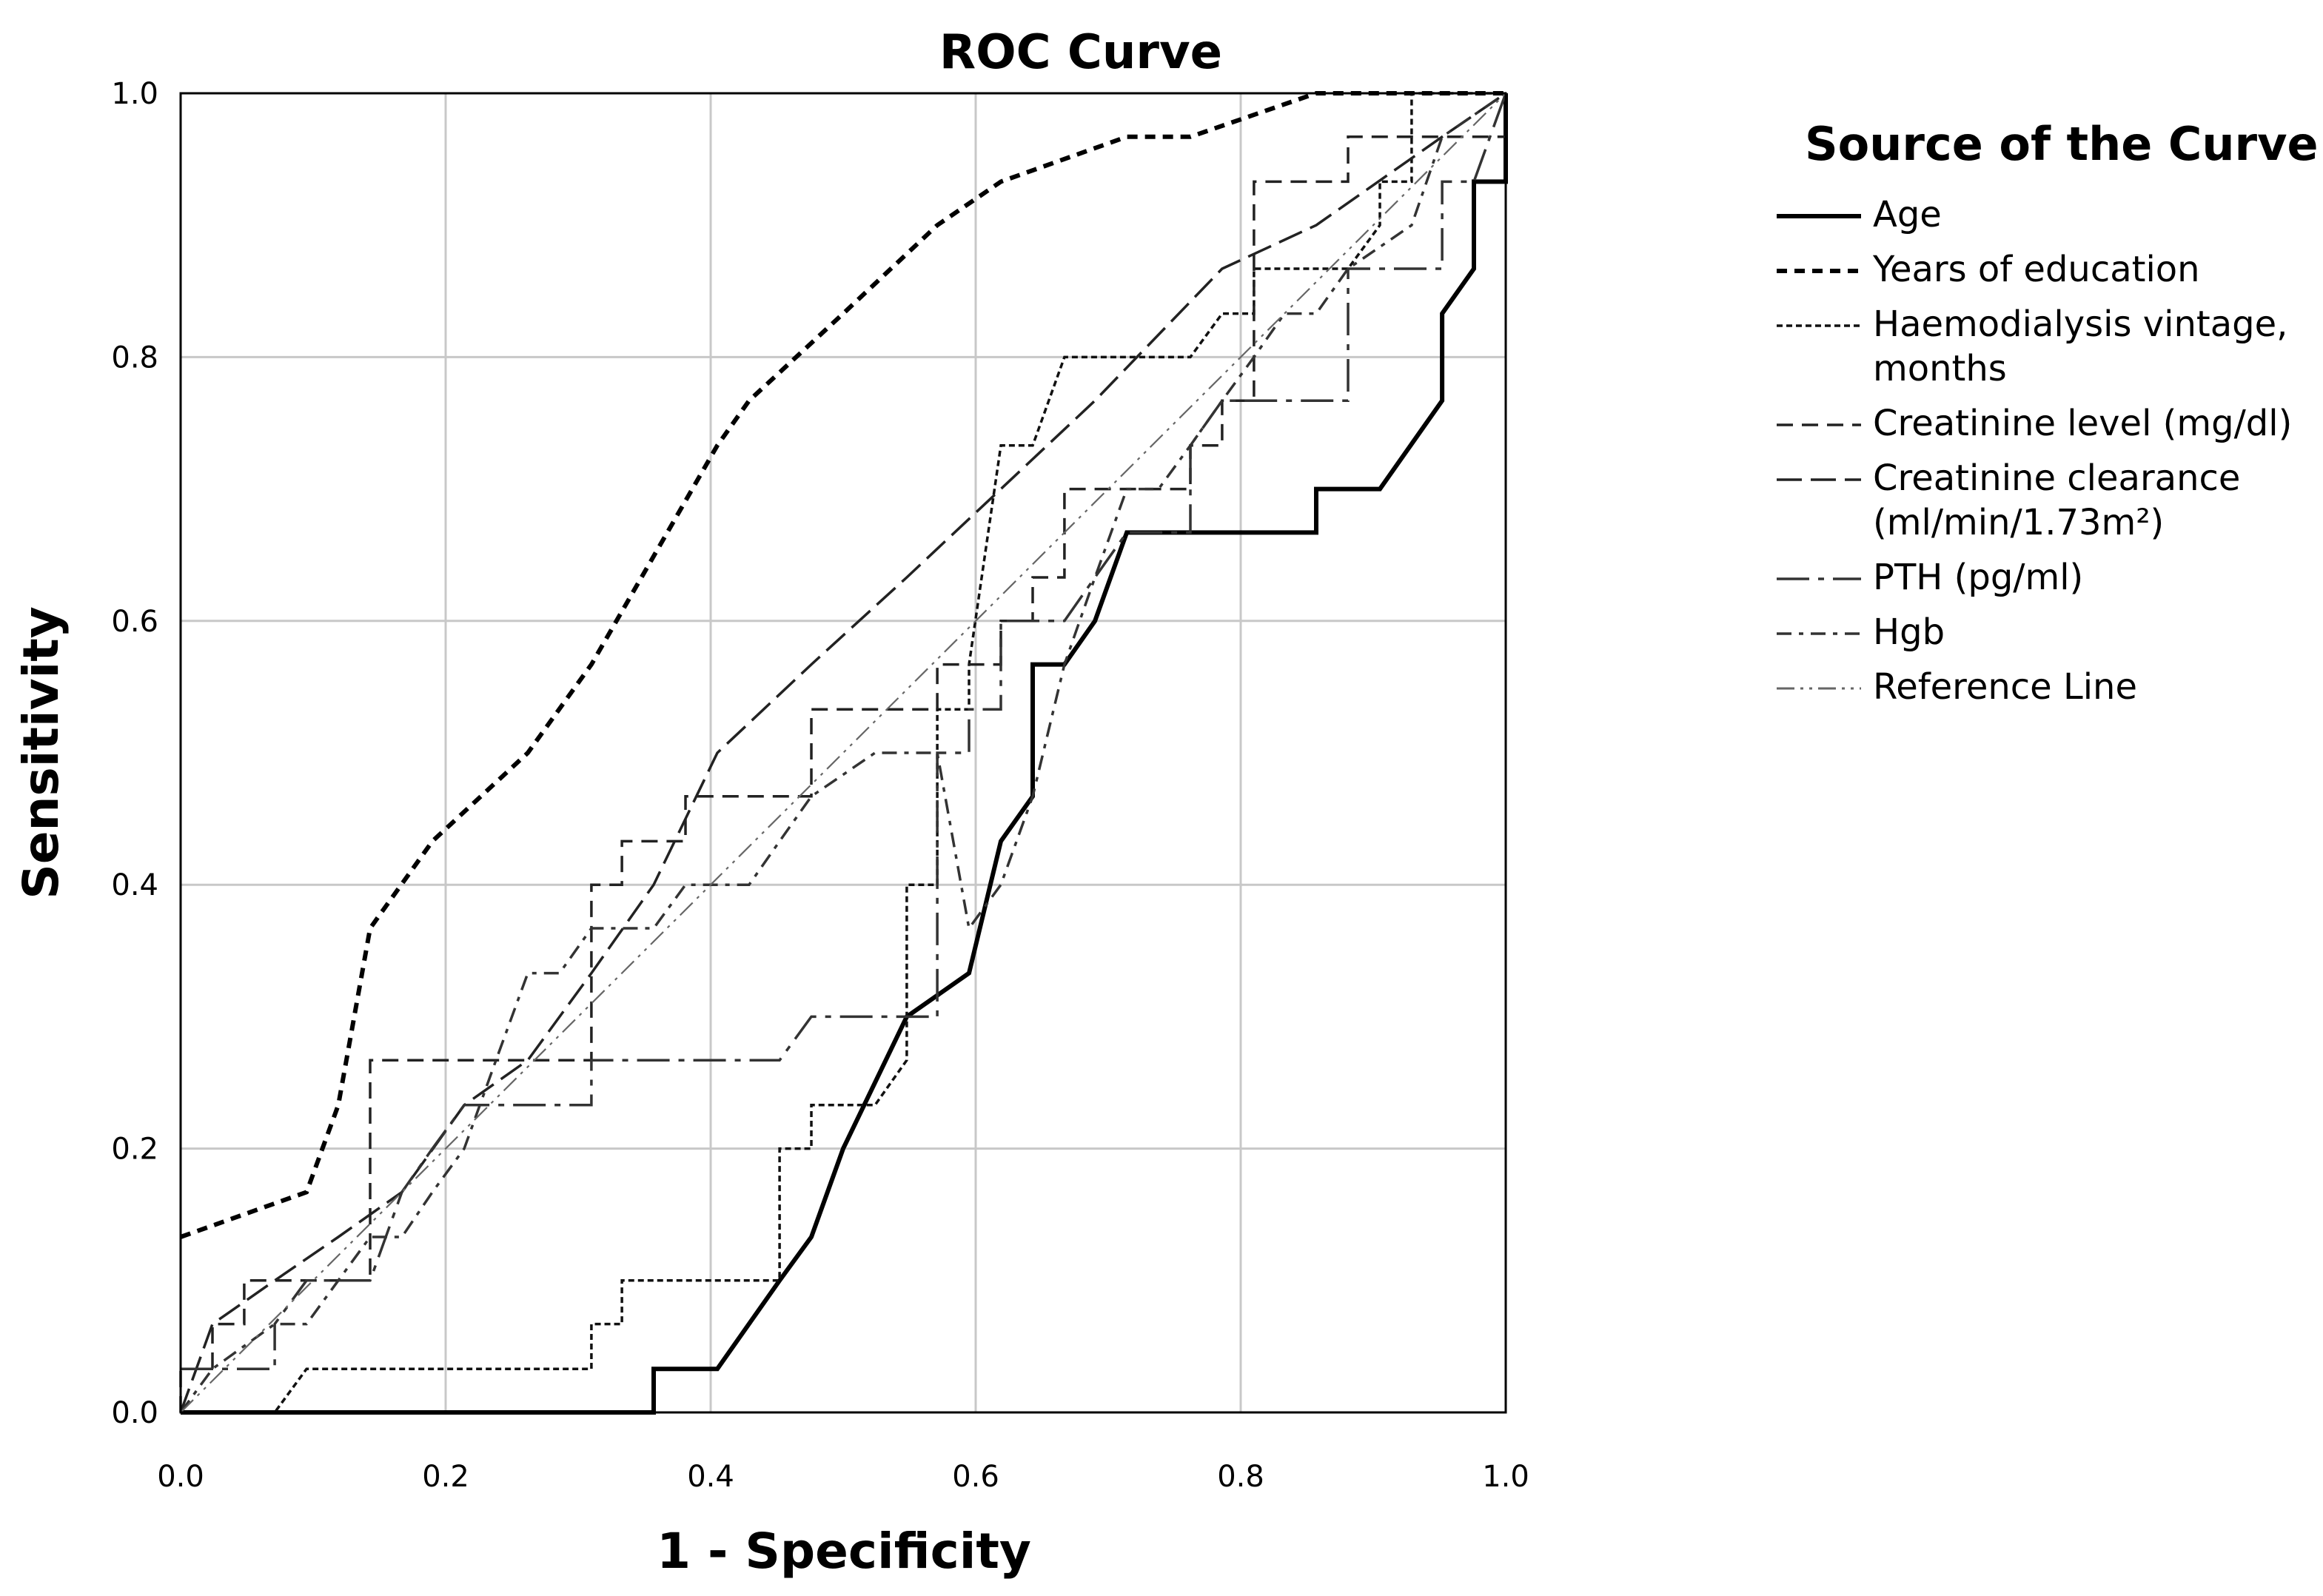 This screenshot has width=2323, height=1596. I want to click on legend-item-years-of-education: Years of education, so click(1988, 269).